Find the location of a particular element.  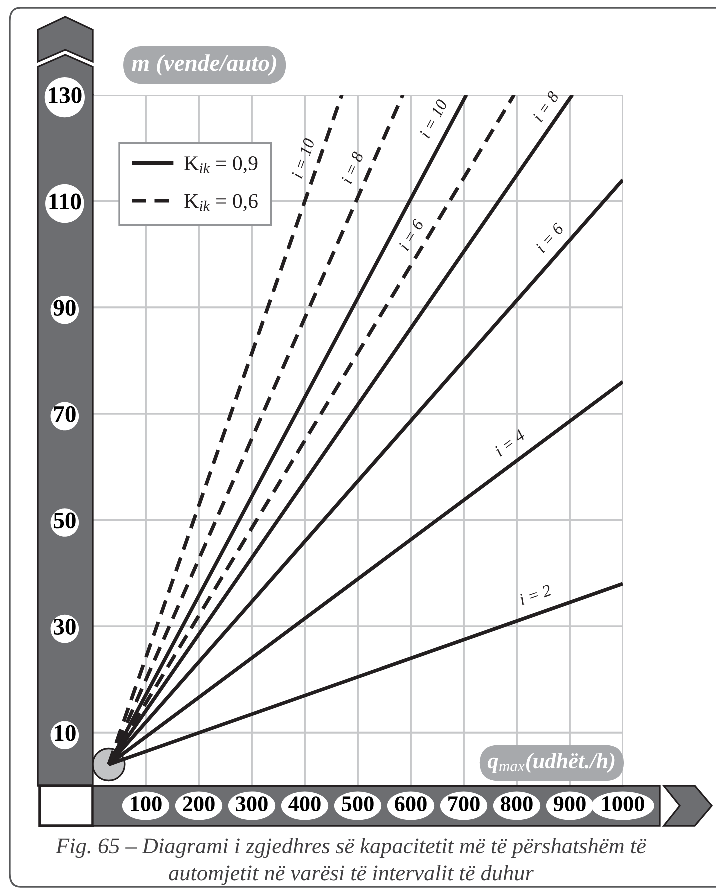

y-tick-label: 70 is located at coordinates (65, 414).